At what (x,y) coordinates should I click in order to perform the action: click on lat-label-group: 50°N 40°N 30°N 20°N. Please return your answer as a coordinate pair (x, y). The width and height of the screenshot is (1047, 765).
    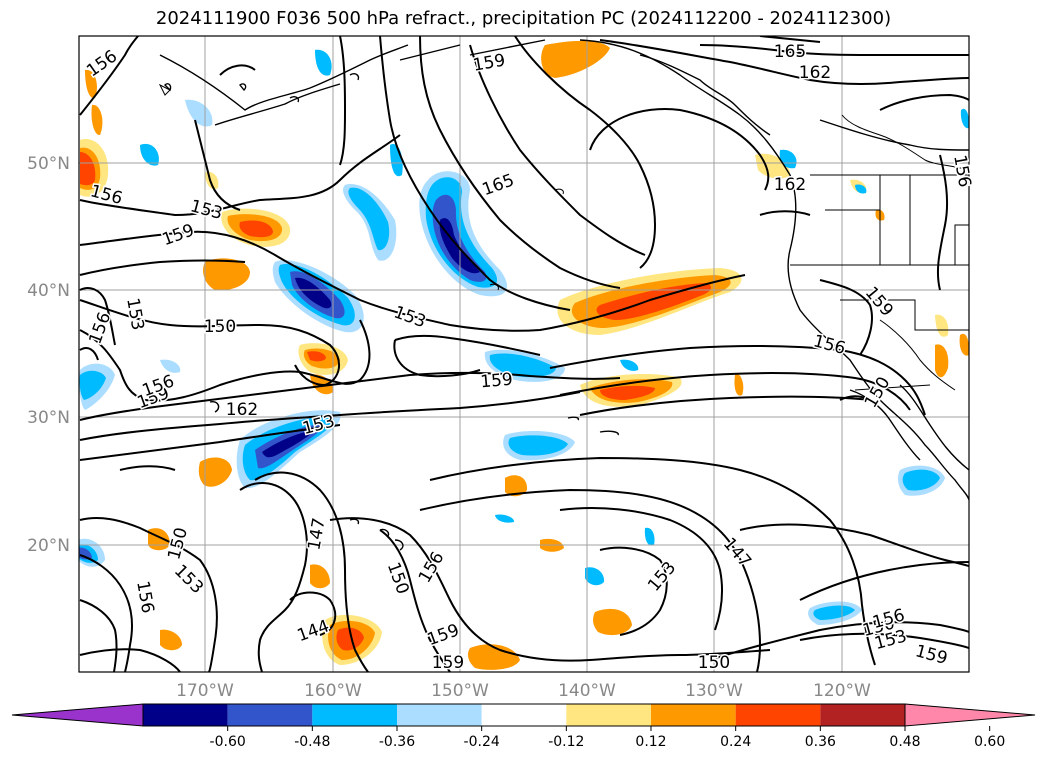
    Looking at the image, I should click on (48, 355).